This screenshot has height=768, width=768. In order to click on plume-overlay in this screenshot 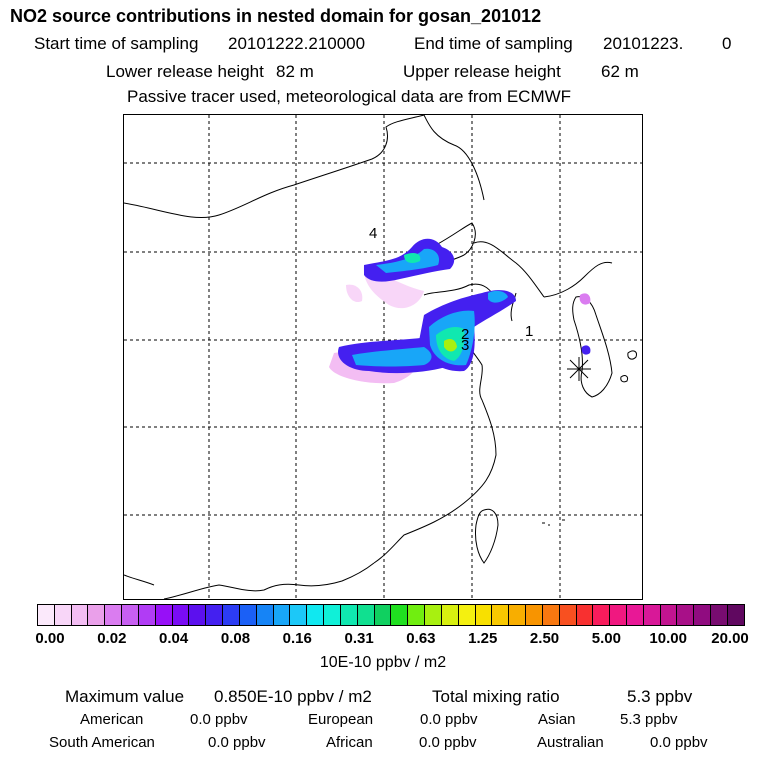, I will do `click(460, 311)`.